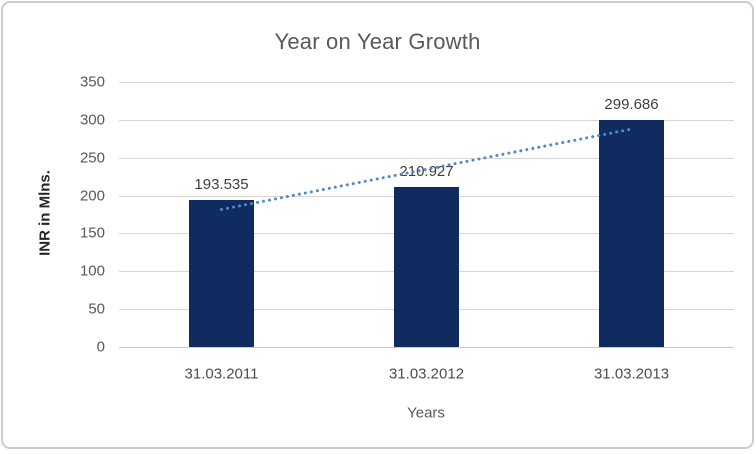 The image size is (756, 454). Describe the element at coordinates (426, 374) in the screenshot. I see `x-category-label: 31.03.2012` at that location.